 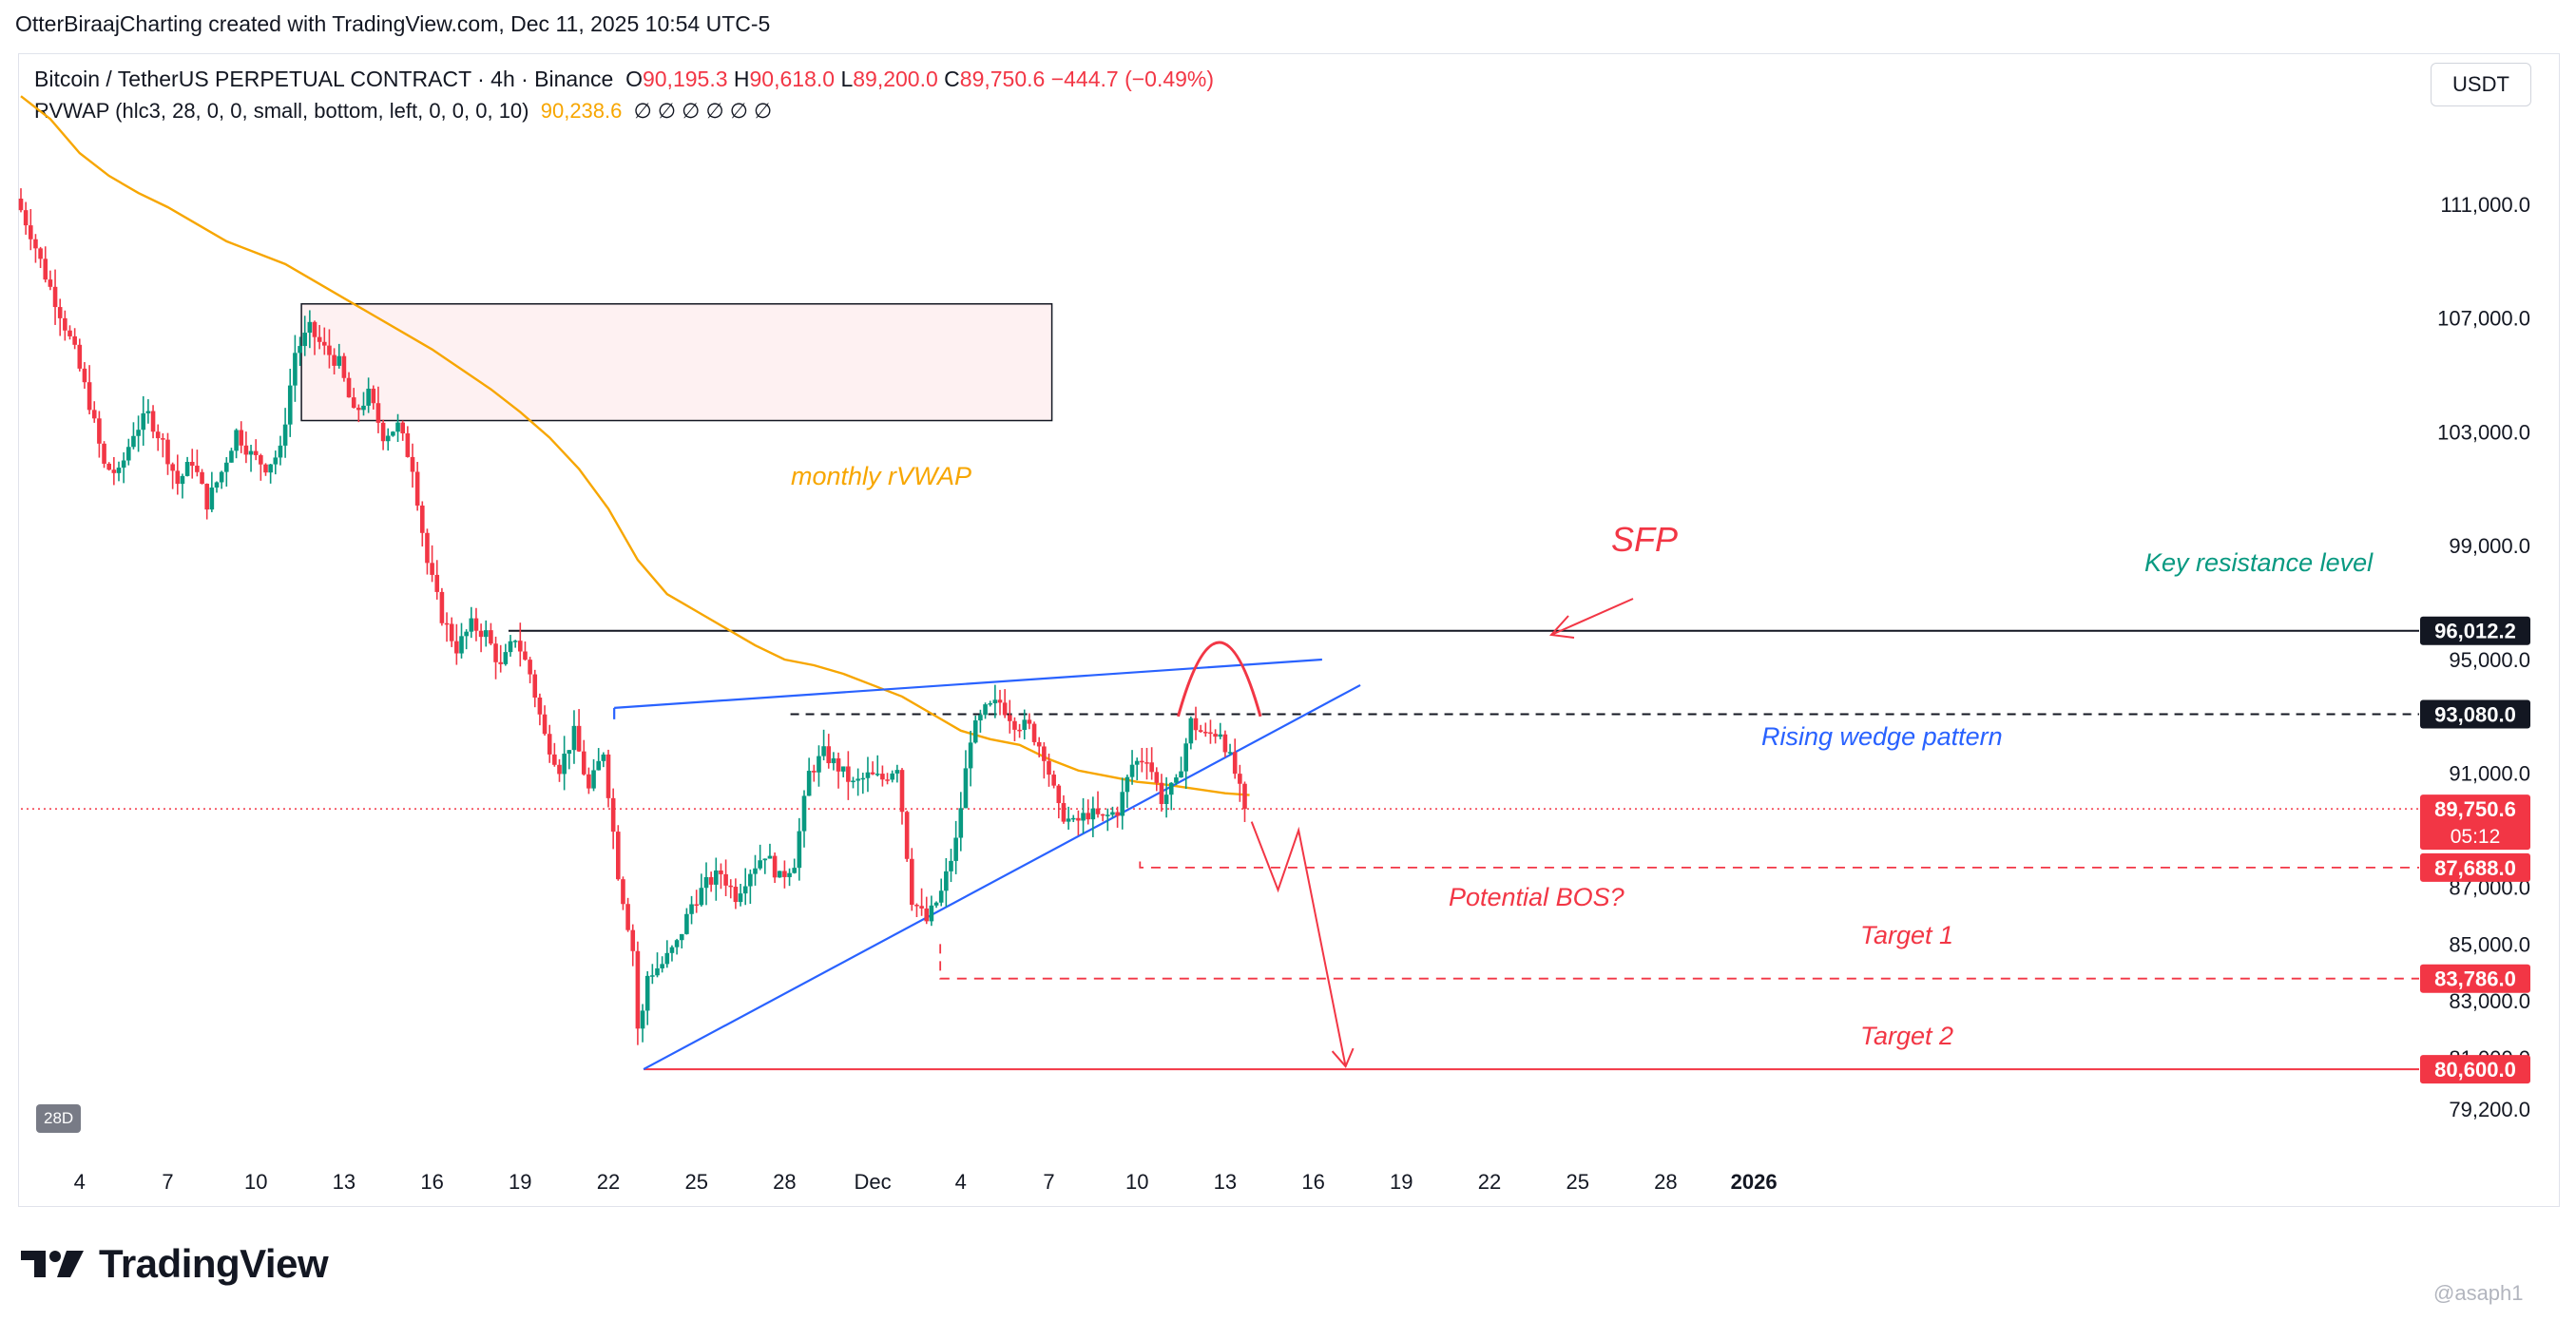 What do you see at coordinates (608, 1182) in the screenshot?
I see `x-tick-label: 22` at bounding box center [608, 1182].